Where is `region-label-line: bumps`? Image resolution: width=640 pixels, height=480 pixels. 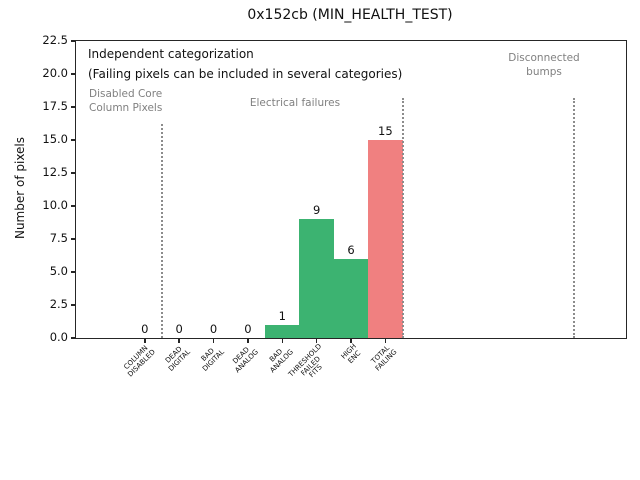 region-label-line: bumps is located at coordinates (544, 72).